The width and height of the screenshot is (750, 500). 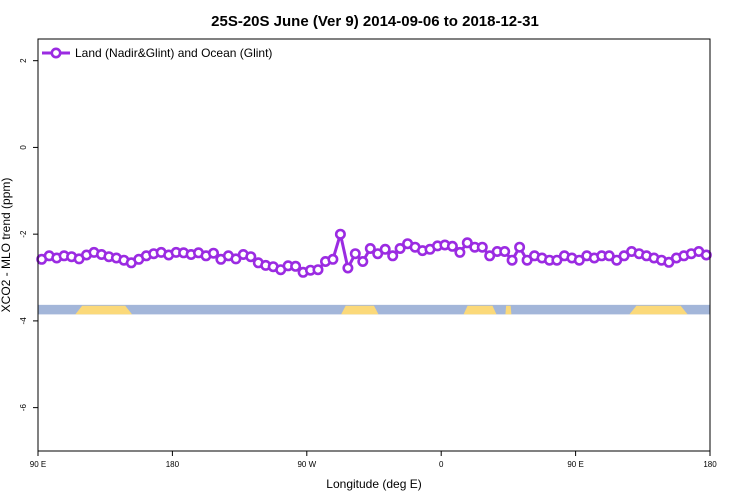 I want to click on y-tick-label: 2, so click(x=23, y=60).